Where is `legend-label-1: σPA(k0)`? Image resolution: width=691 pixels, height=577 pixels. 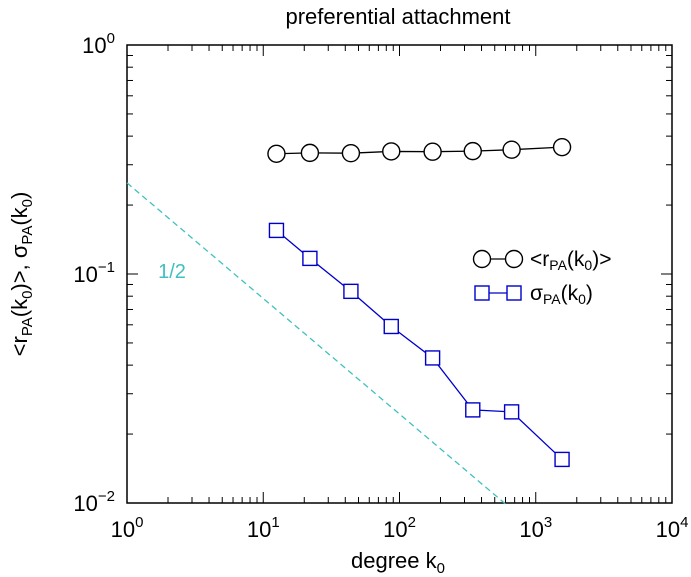 legend-label-1: σPA(k0) is located at coordinates (561, 294).